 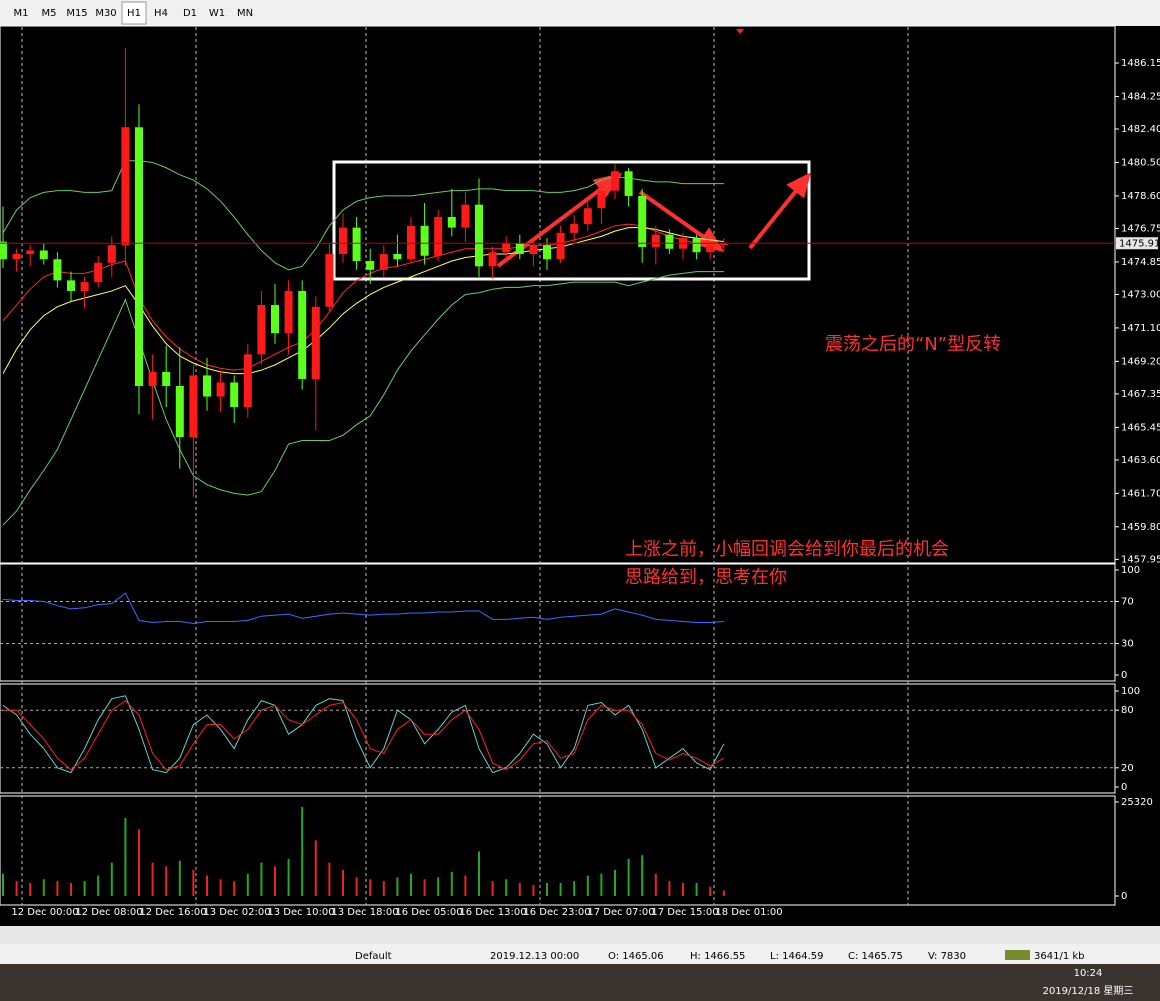 I want to click on timeframe-button: M15, so click(x=76, y=13).